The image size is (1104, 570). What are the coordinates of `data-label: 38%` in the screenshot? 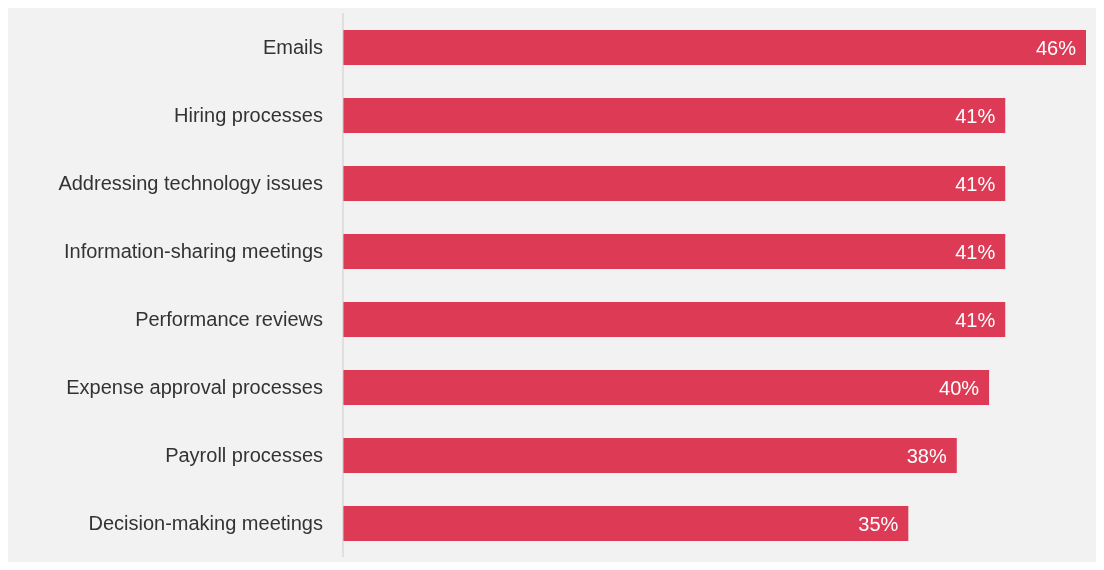 It's located at (926, 455).